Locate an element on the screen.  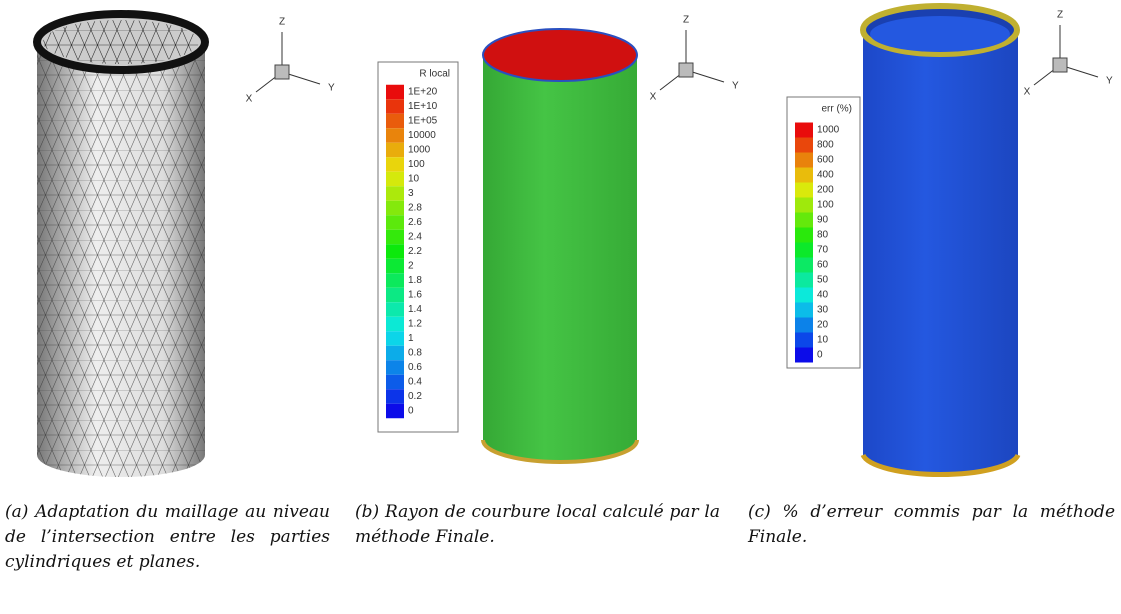
legend-label: 1.8 is located at coordinates (415, 280).